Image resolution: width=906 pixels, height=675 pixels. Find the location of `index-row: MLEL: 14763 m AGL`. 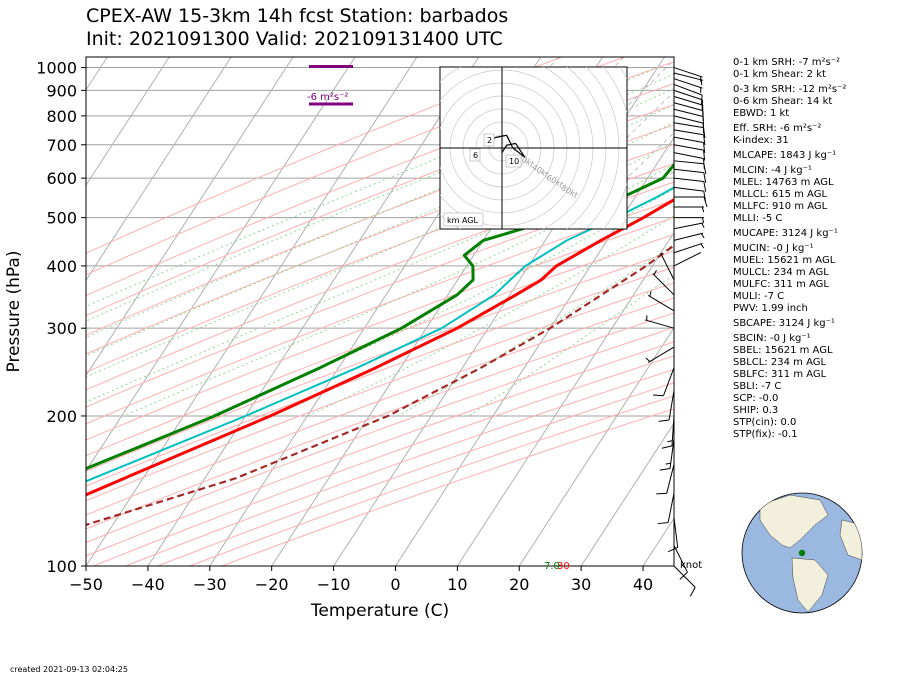

index-row: MLEL: 14763 m AGL is located at coordinates (783, 182).